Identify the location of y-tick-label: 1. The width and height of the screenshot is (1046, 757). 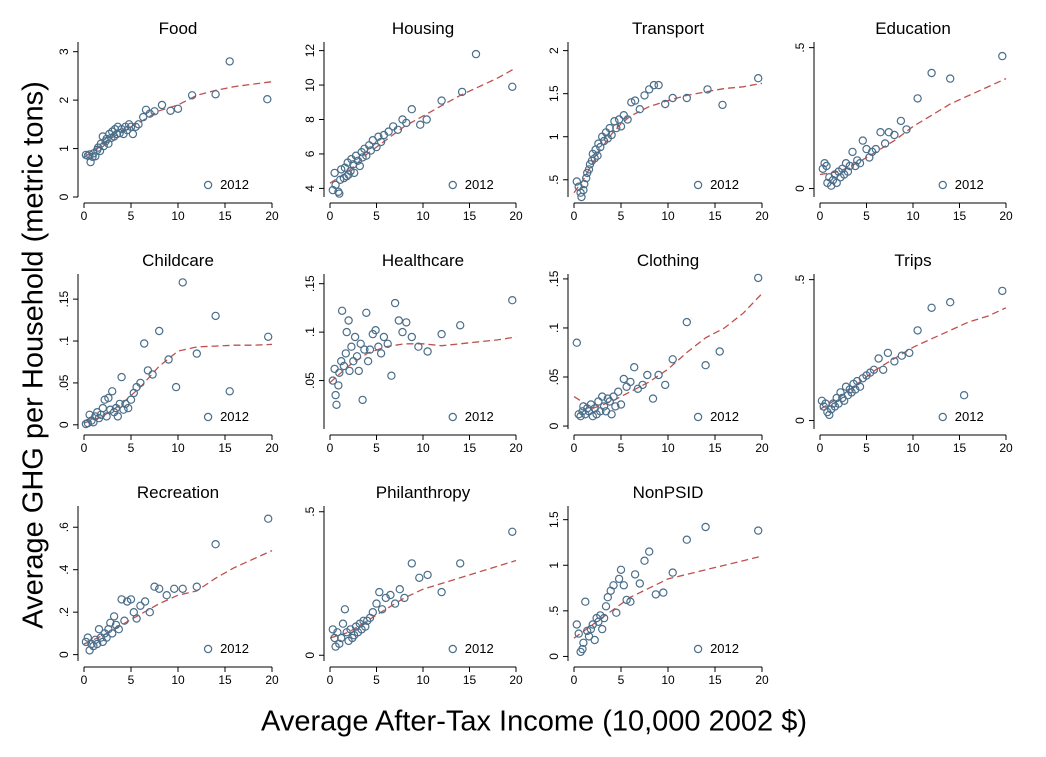
(64, 148).